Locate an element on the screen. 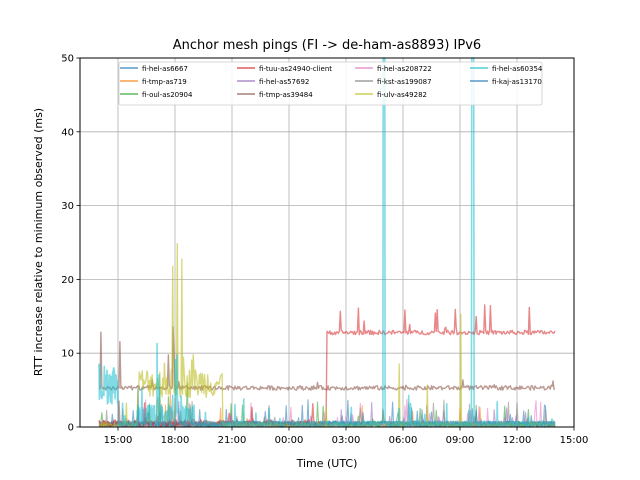 The image size is (640, 480). legend-box is located at coordinates (330, 83).